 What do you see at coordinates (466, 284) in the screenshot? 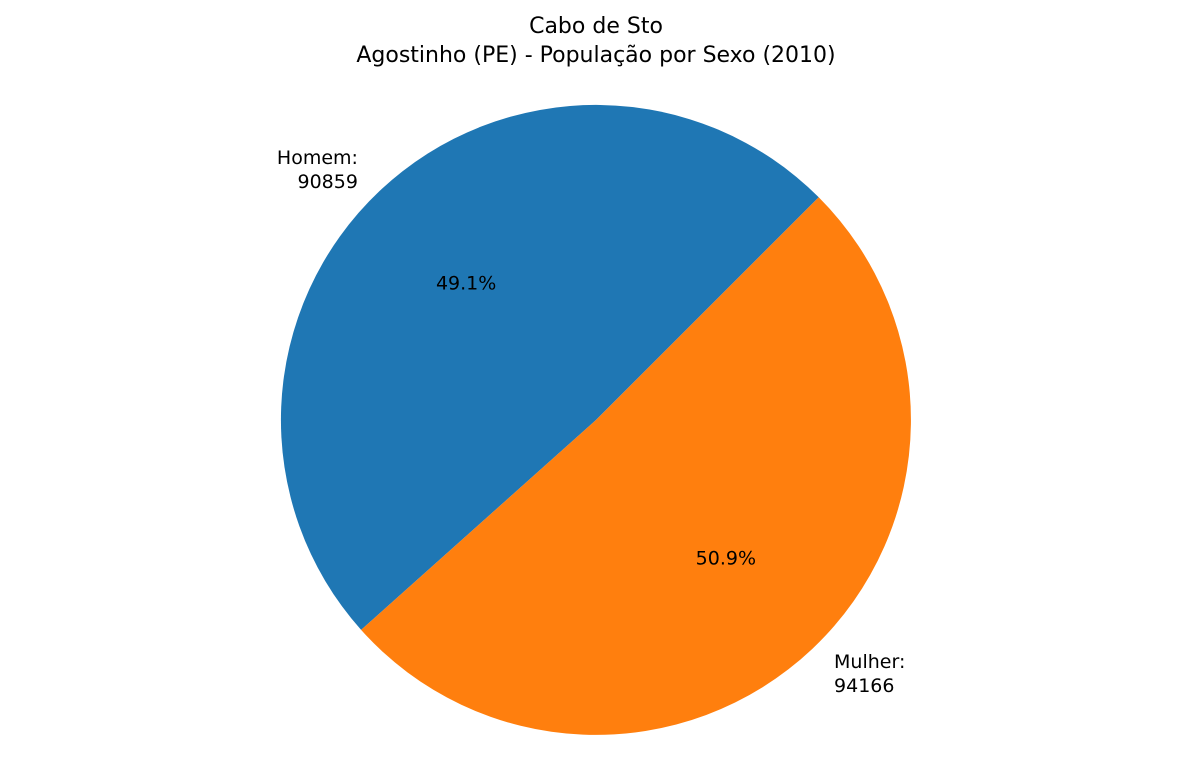
I see `slice-percent-label: 49.1%` at bounding box center [466, 284].